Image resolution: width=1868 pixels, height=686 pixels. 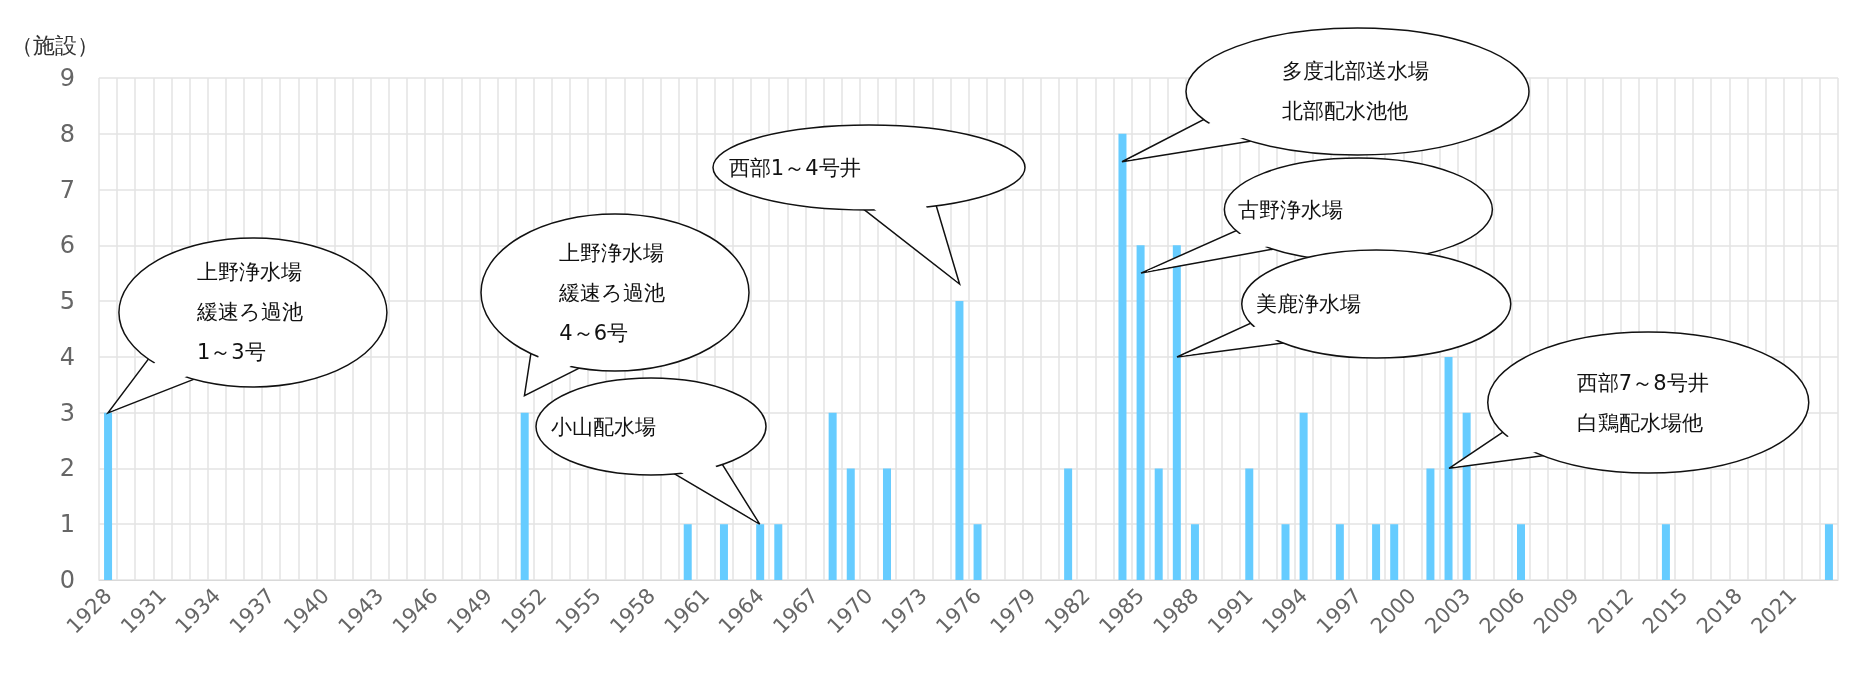 What do you see at coordinates (67, 78) in the screenshot?
I see `y-tick-label: 9` at bounding box center [67, 78].